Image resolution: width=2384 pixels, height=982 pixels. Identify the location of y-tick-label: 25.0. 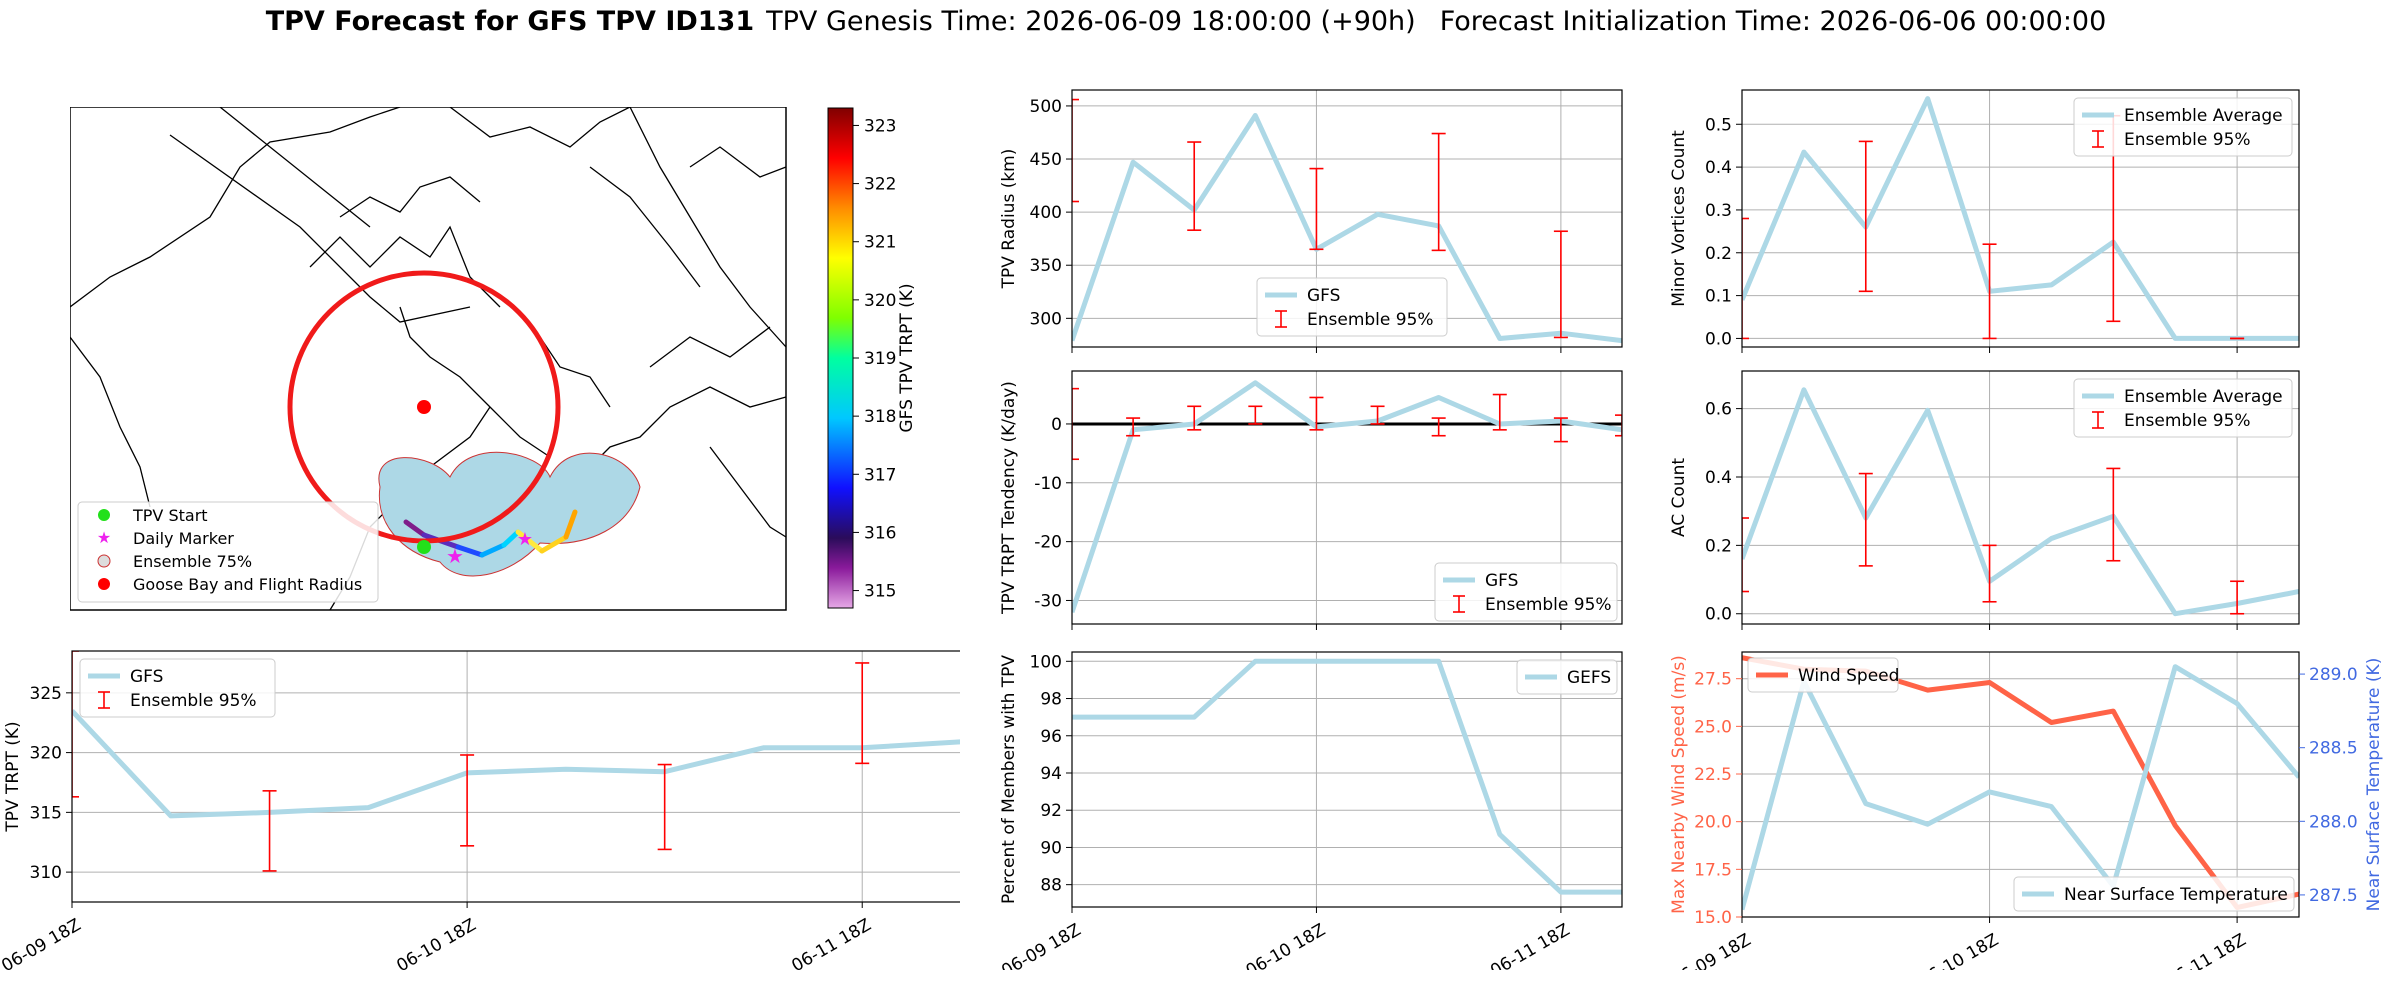
(1713, 727).